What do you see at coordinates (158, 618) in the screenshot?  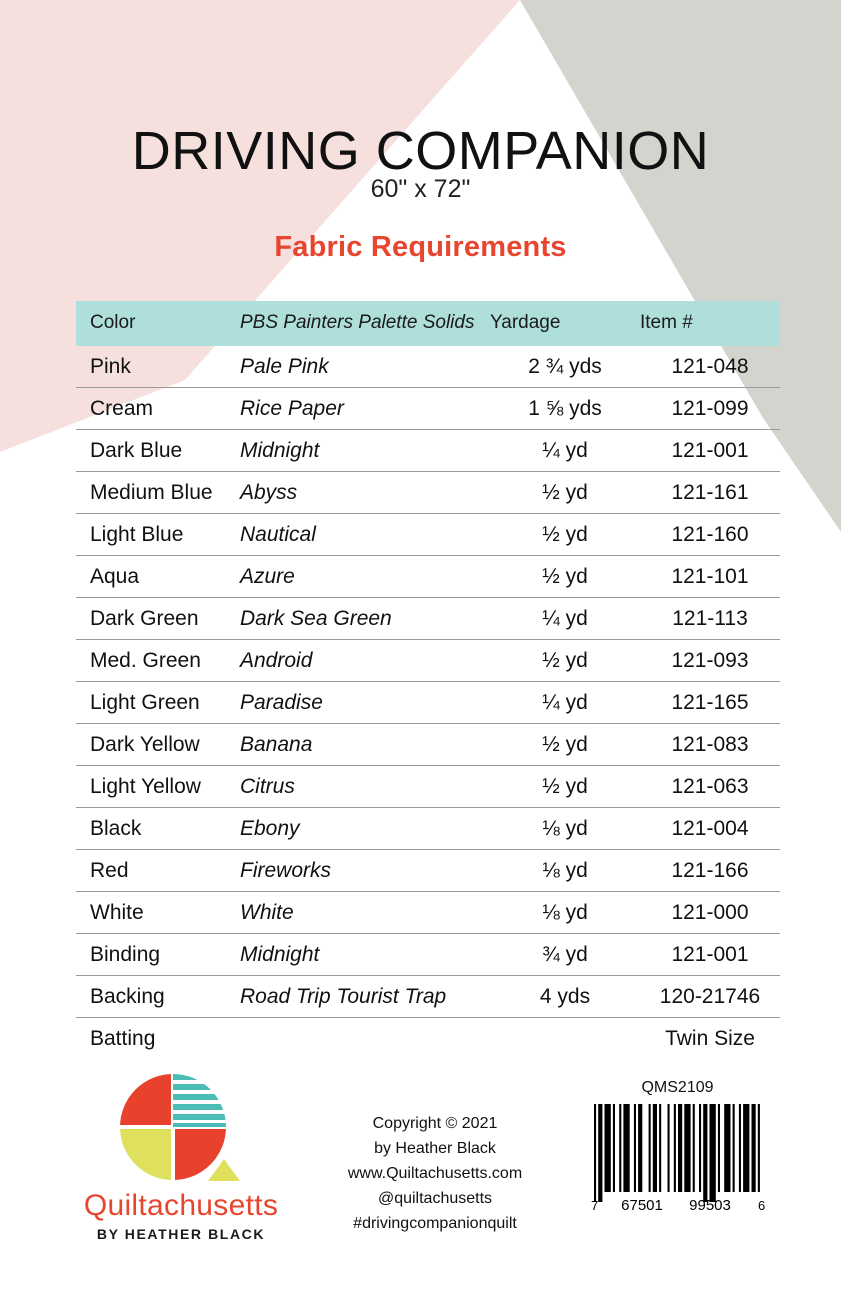 I see `cell-color: Dark Green` at bounding box center [158, 618].